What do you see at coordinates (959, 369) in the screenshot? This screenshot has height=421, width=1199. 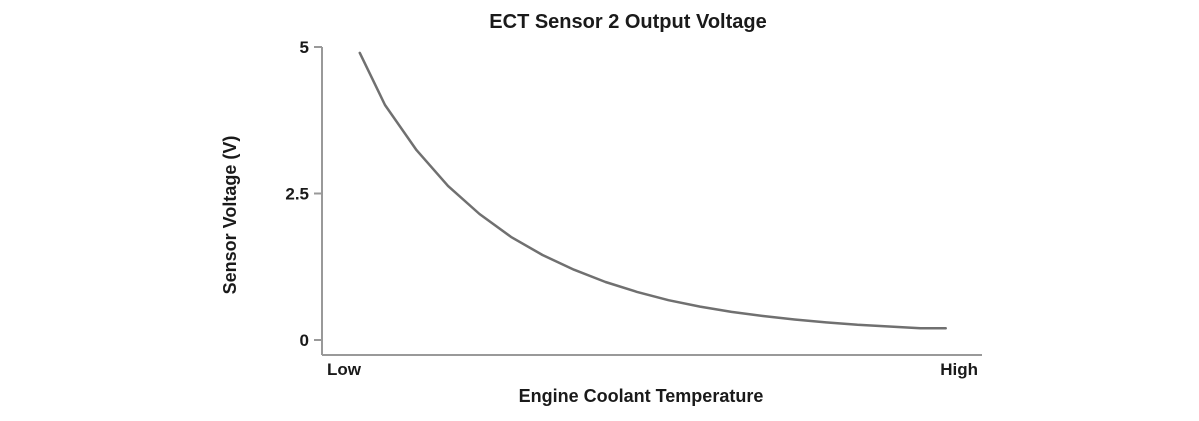 I see `x-tick-label-high: High` at bounding box center [959, 369].